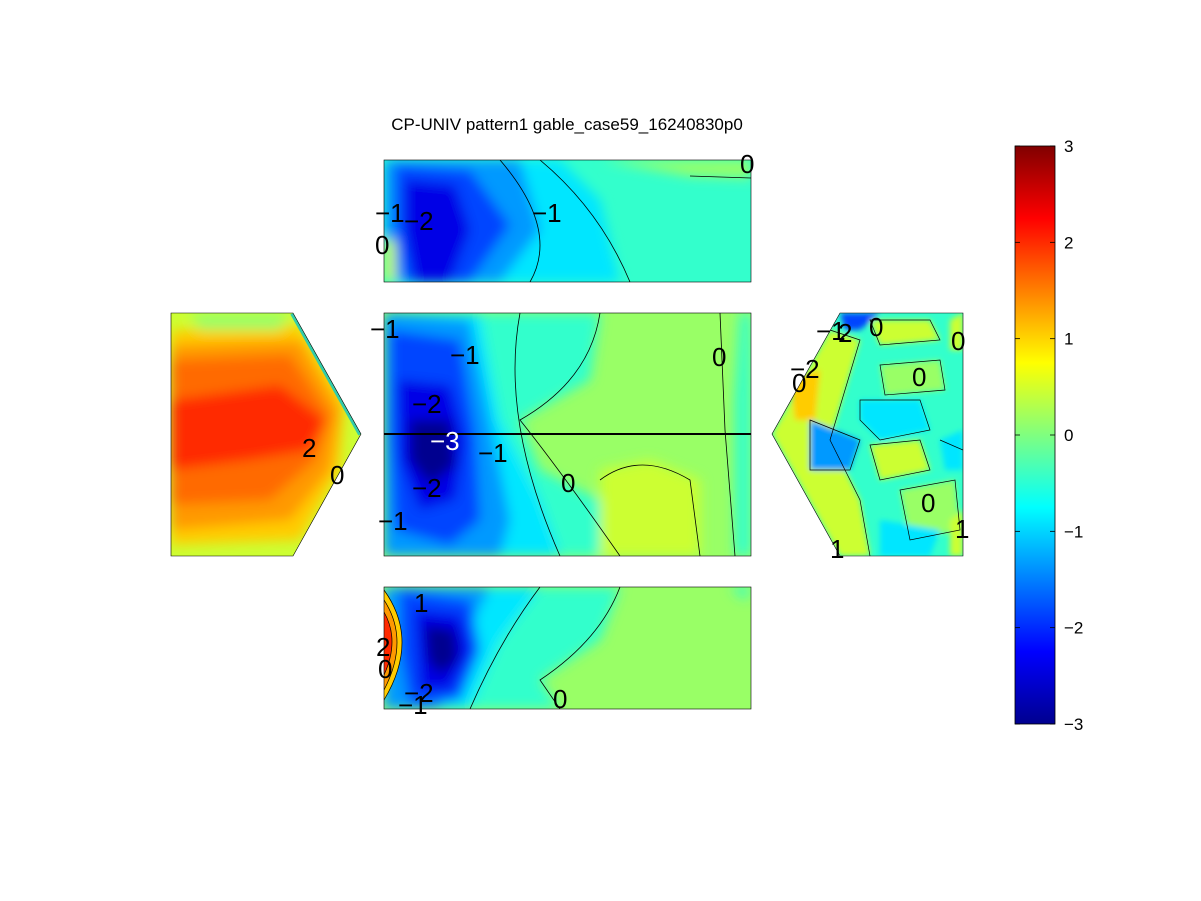  I want to click on colorbar-gradient, so click(1035, 435).